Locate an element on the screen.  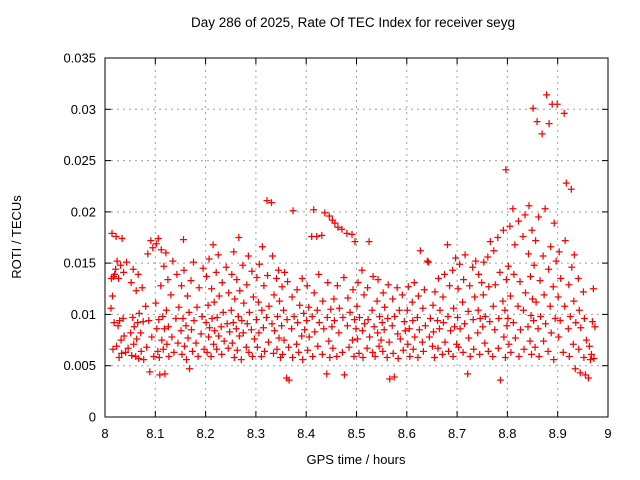
y-tick-labels: 0 0.005 0.01 0.015 0.02 0.025 0.03 0.035 is located at coordinates (79, 238).